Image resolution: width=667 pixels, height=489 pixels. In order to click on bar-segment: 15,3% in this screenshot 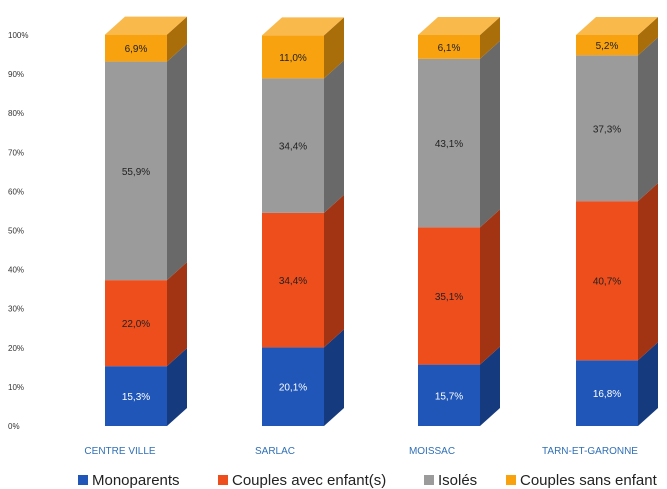, I will do `click(146, 387)`.